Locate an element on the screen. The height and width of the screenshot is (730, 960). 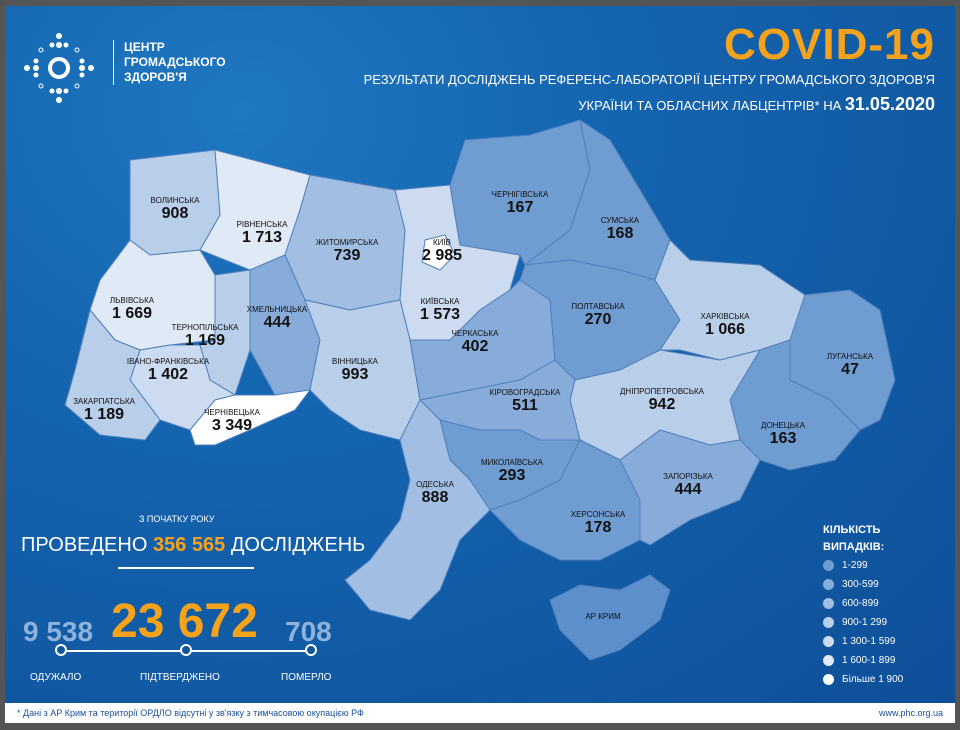
deaths-dot-icon is located at coordinates (311, 650).